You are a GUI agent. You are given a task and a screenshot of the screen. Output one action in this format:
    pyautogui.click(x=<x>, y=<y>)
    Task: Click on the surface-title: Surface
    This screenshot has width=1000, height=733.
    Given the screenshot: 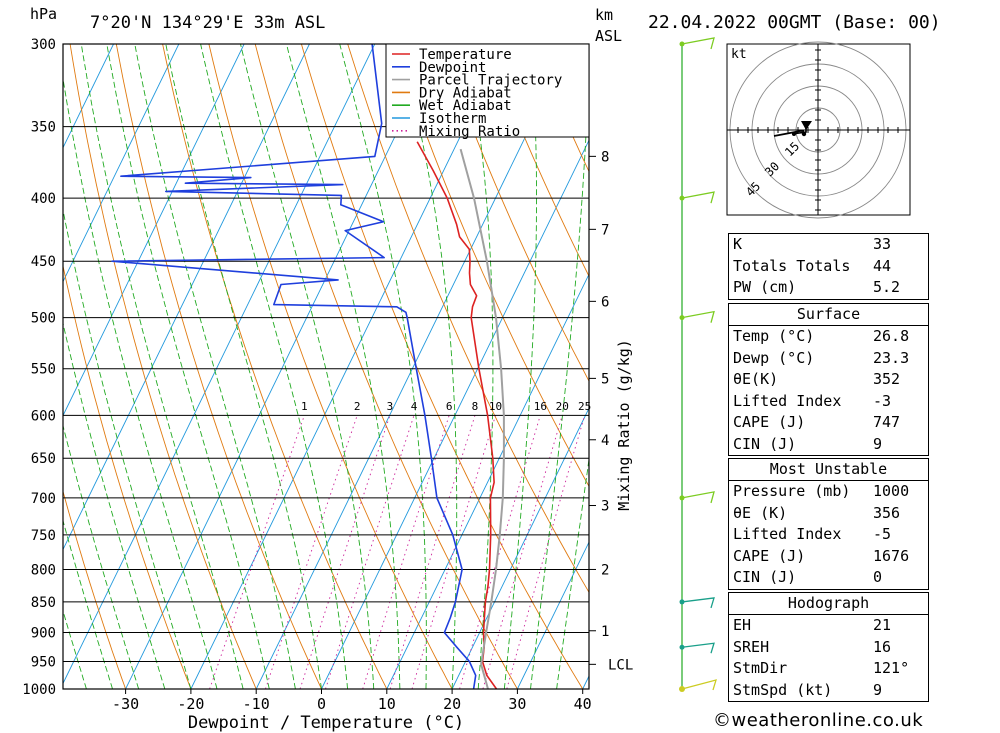 What is the action you would take?
    pyautogui.click(x=828, y=315)
    